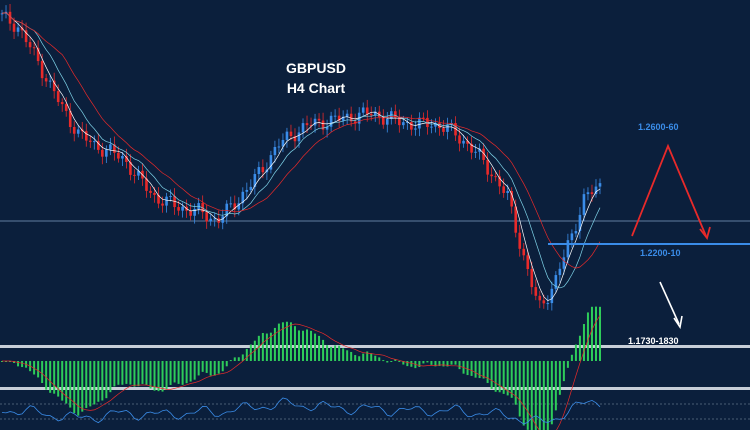 This screenshot has height=430, width=750. Describe the element at coordinates (678, 322) in the screenshot. I see `projection-arrowhead-down` at that location.